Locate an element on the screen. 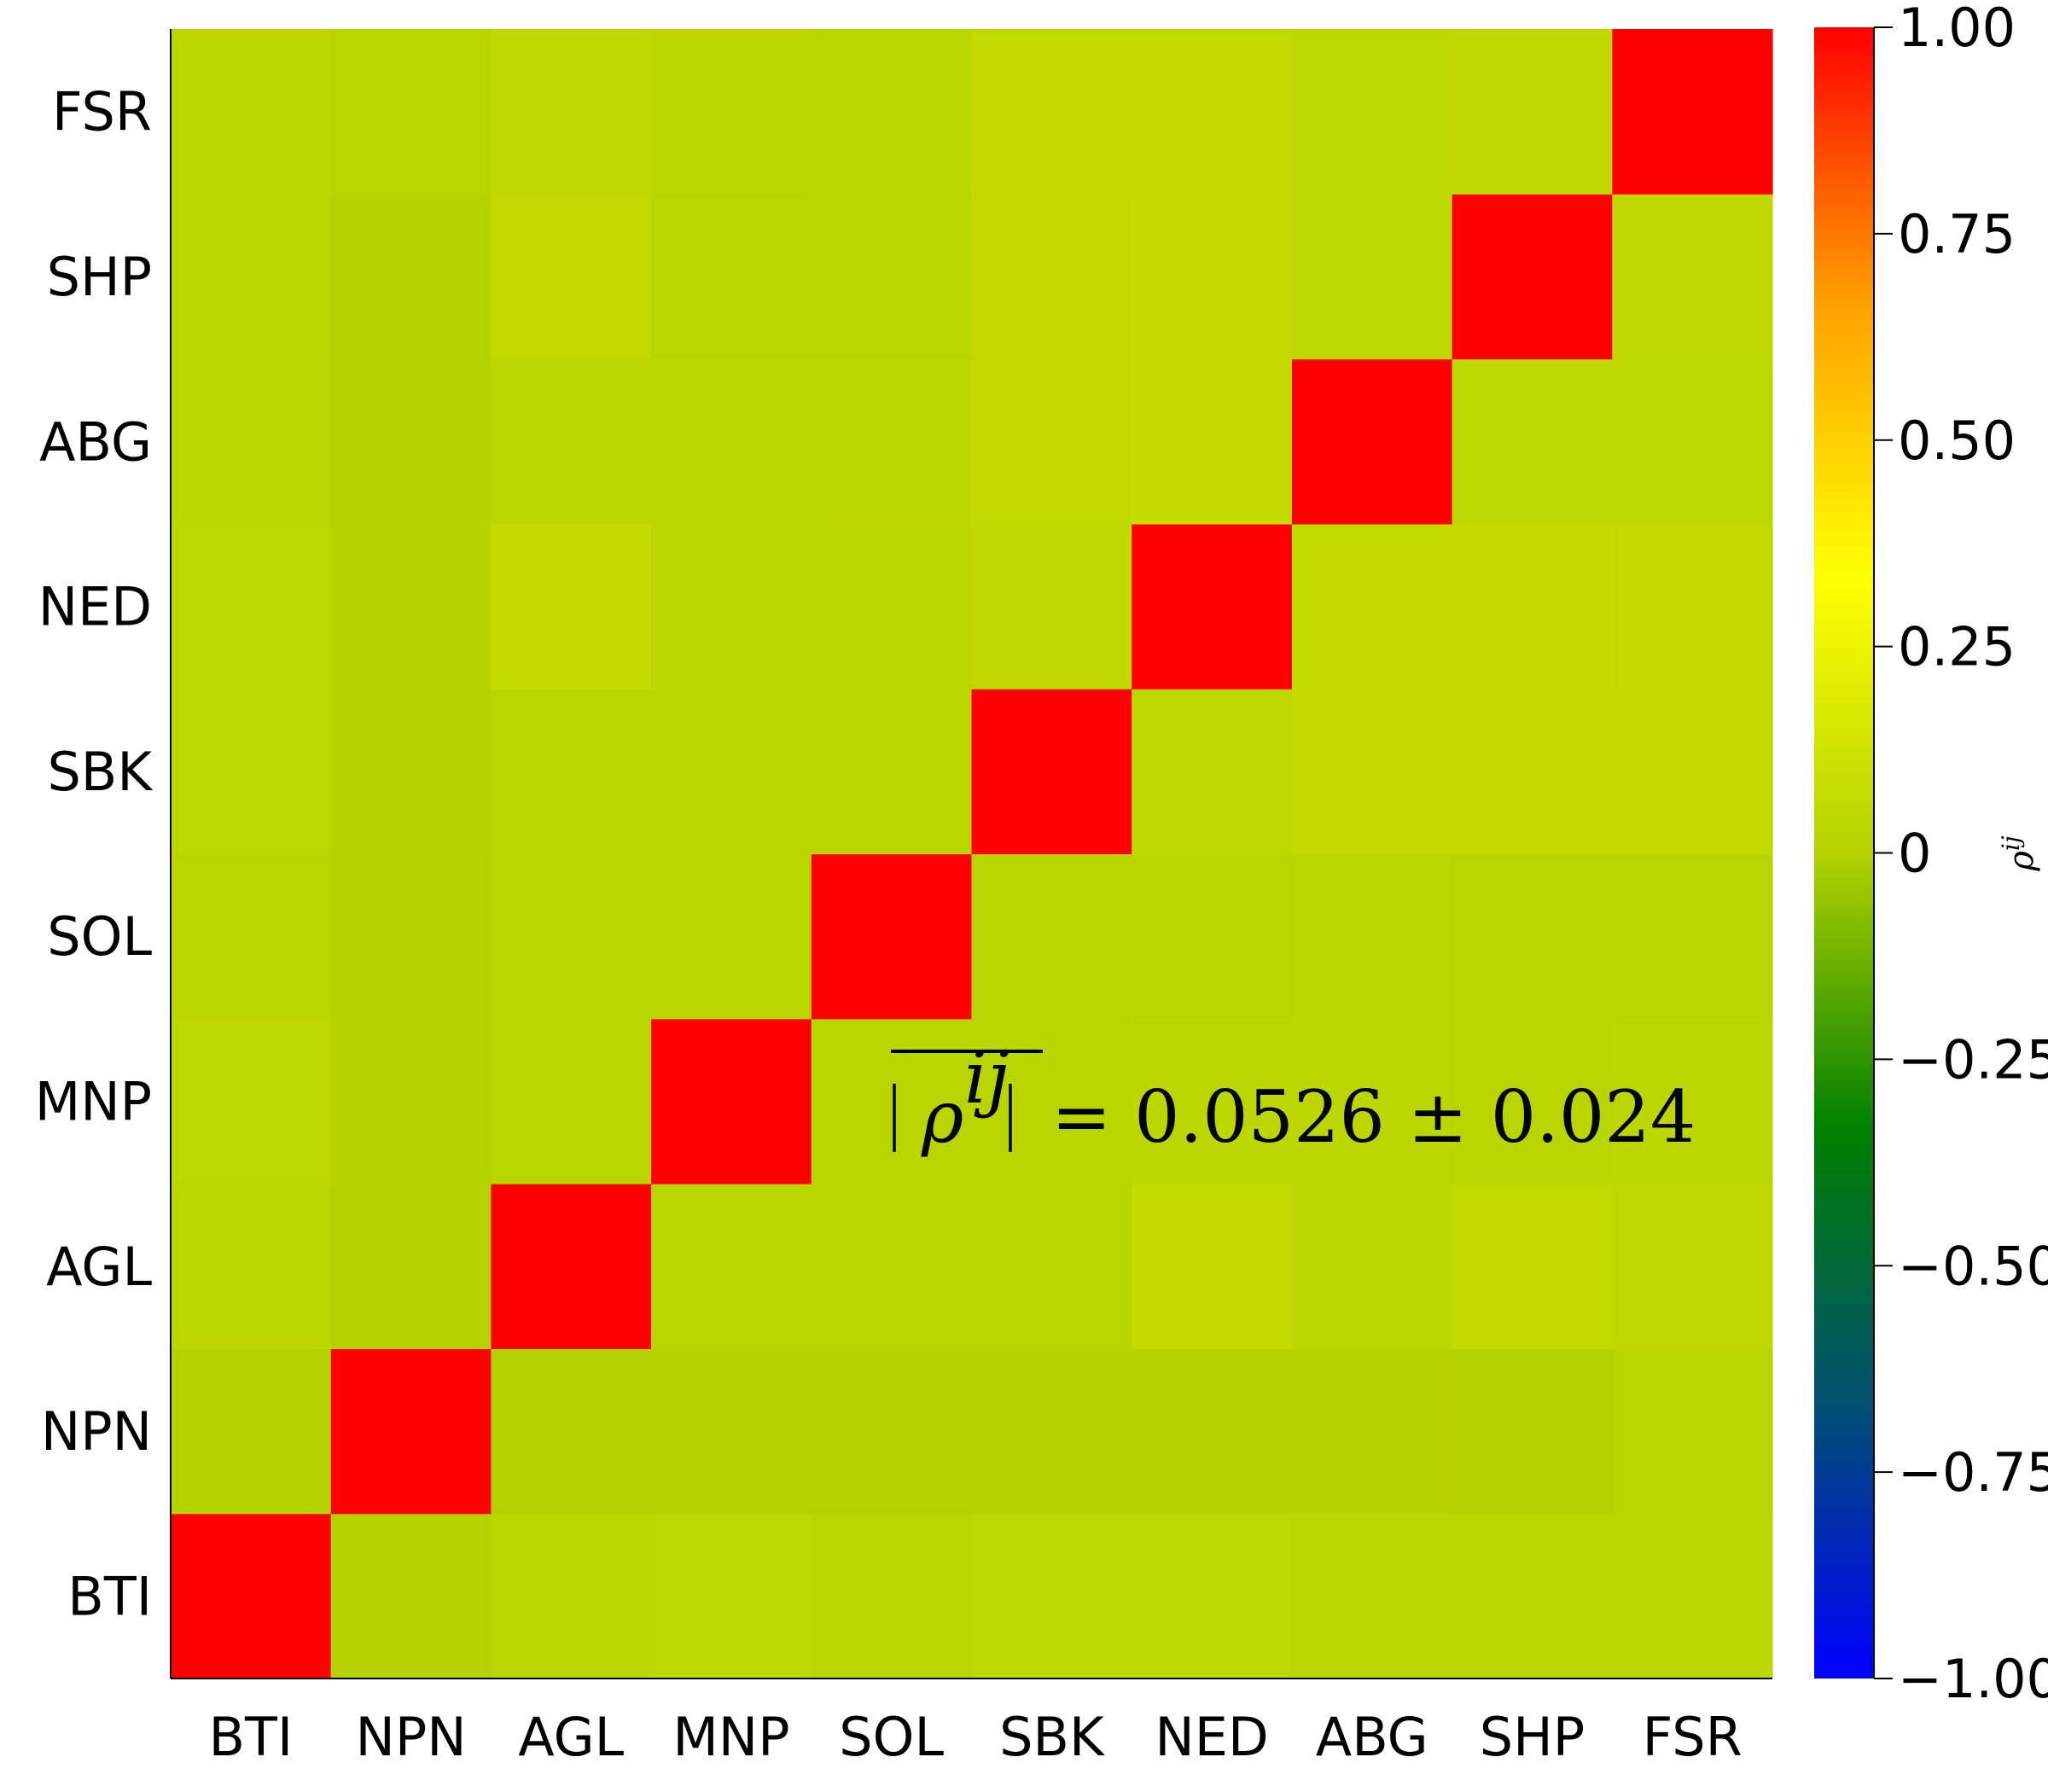 This screenshot has height=1792, width=2048. heatmap-cell-FSR-MNP is located at coordinates (731, 112).